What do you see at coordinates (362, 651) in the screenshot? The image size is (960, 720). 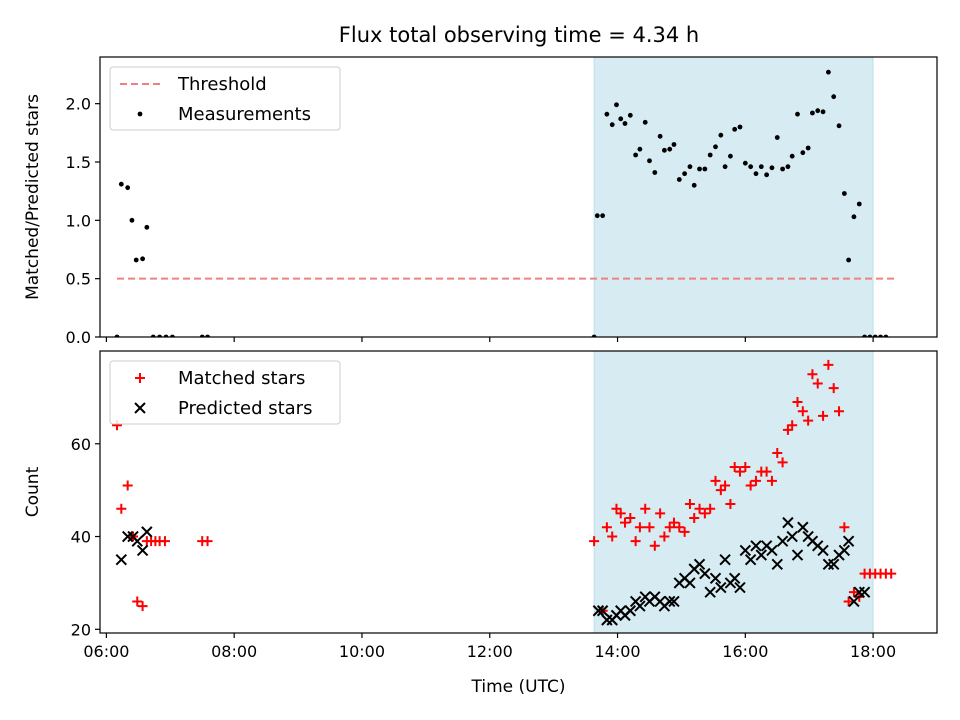 I see `x-tick-label: 10:00` at bounding box center [362, 651].